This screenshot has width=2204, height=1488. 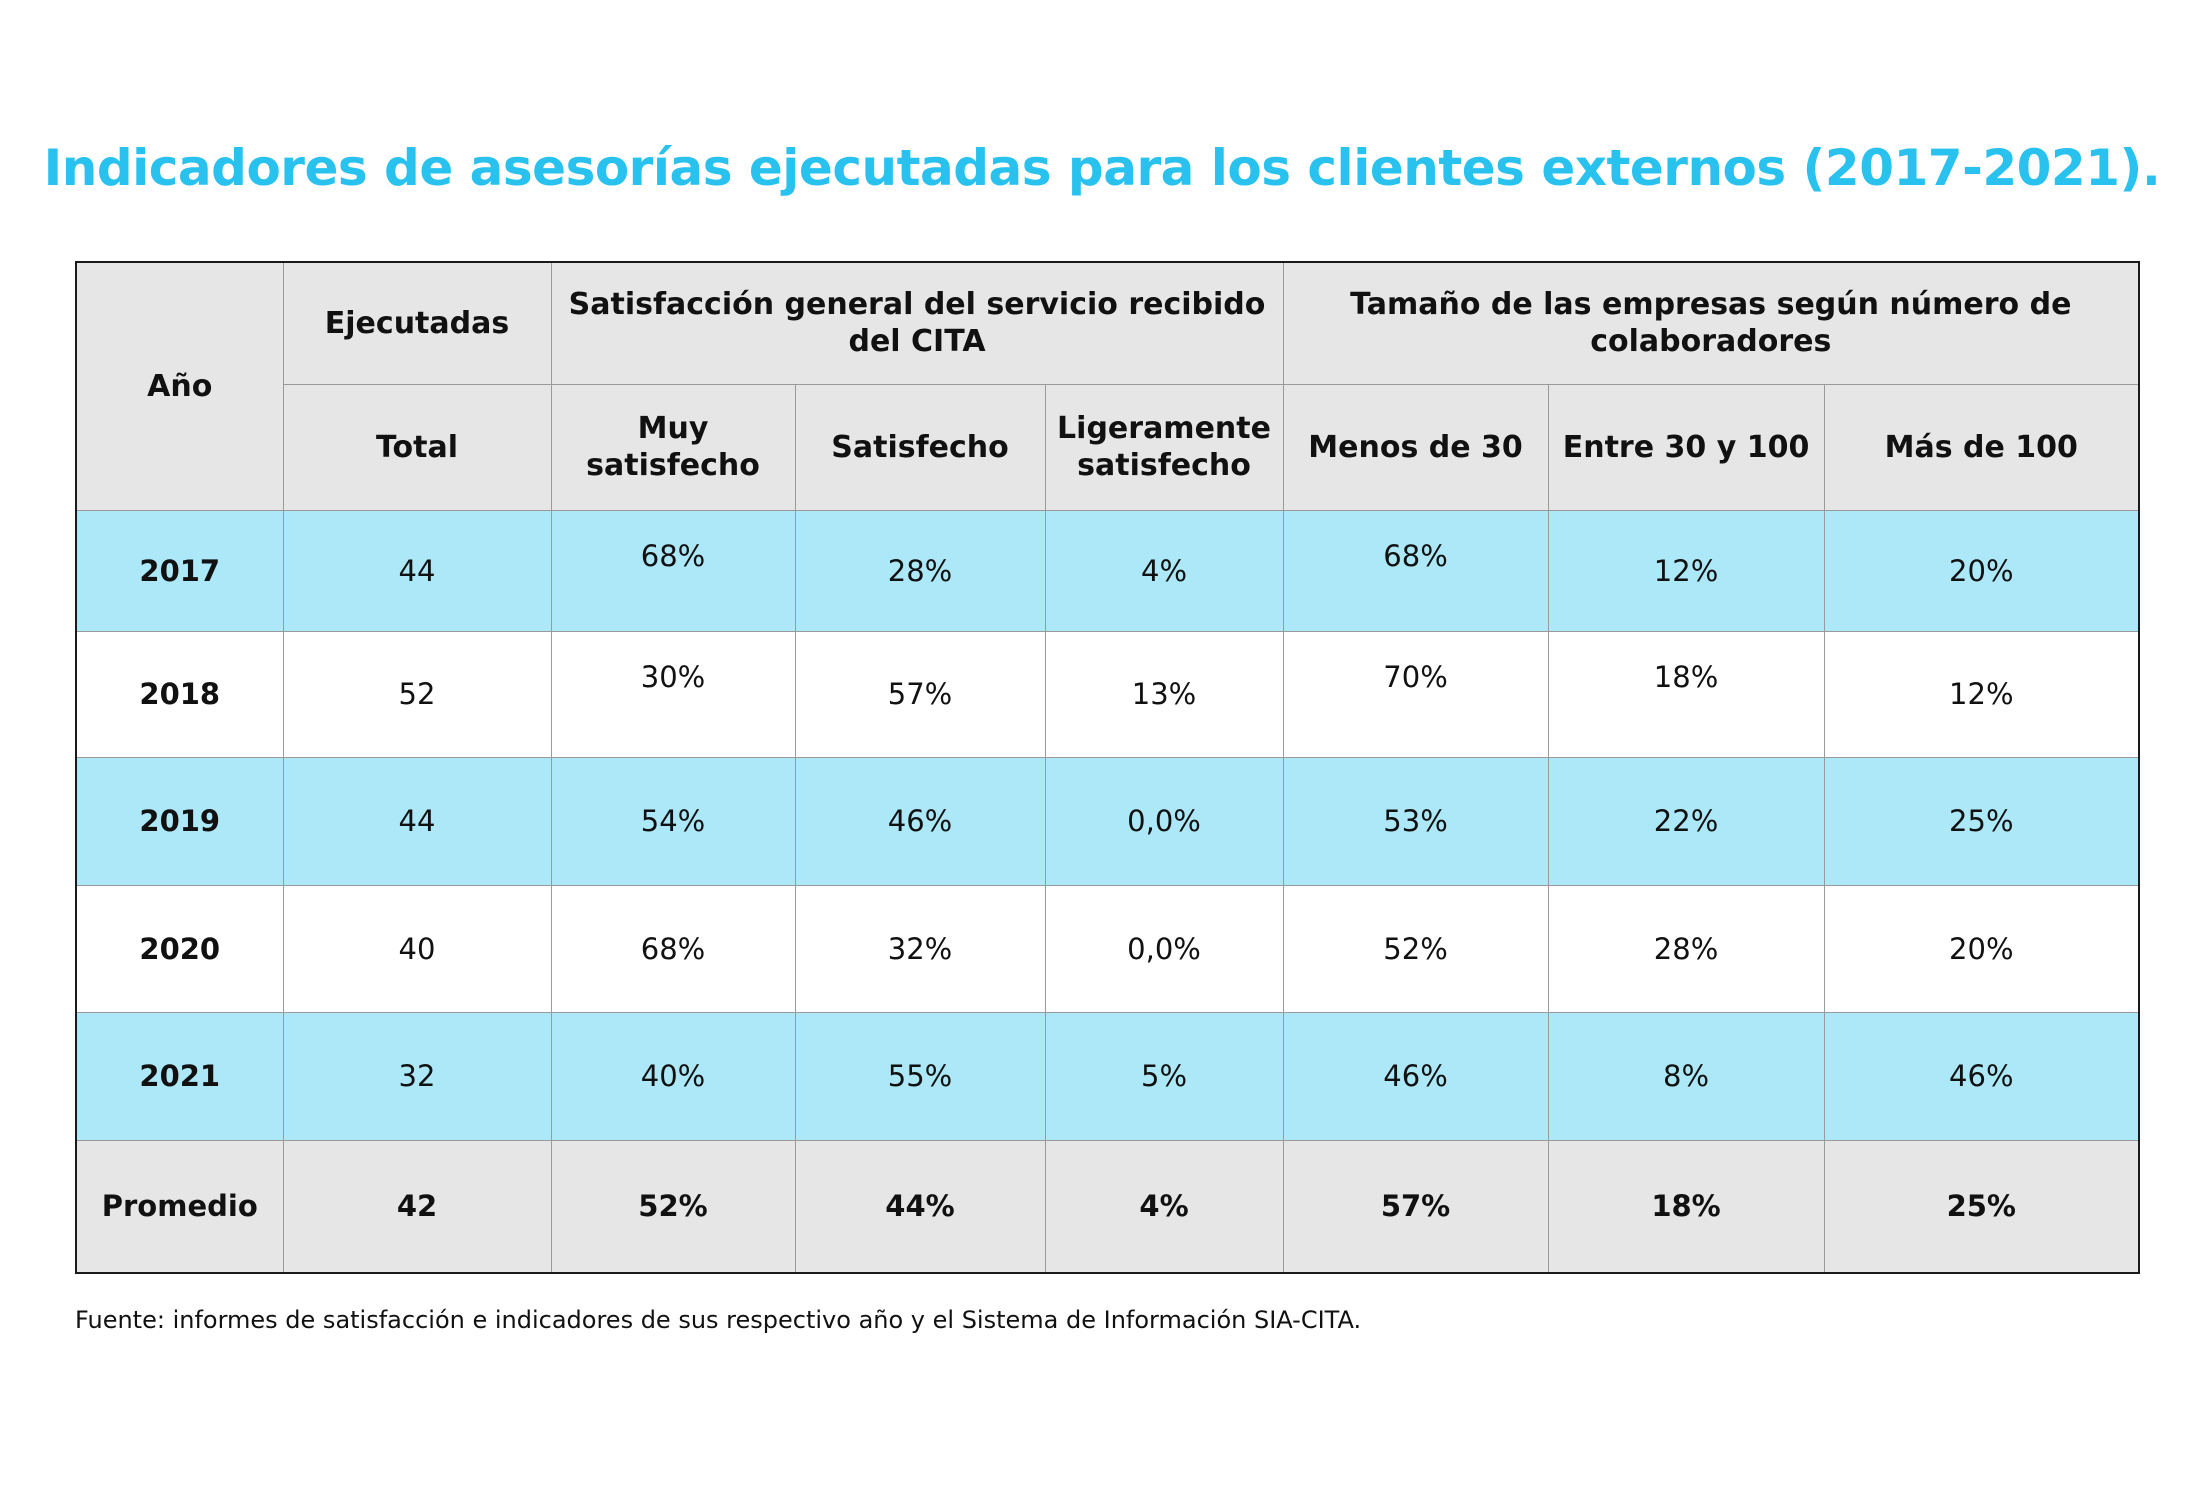 I want to click on slightly-satisfied-cell: 5%, so click(x=1164, y=1076).